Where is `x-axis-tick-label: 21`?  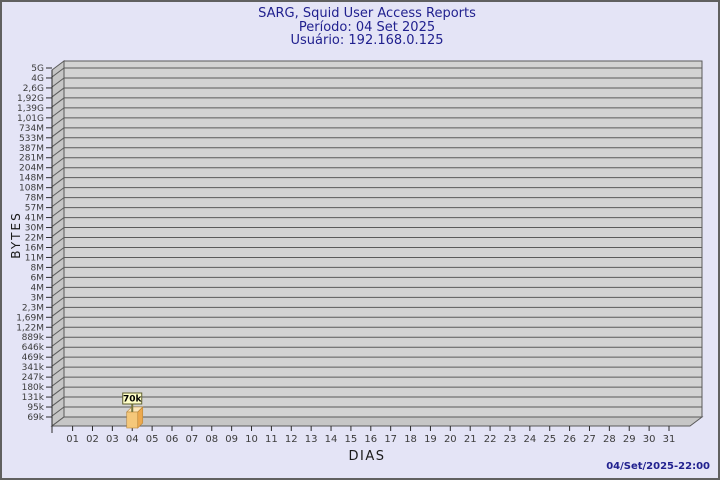 x-axis-tick-label: 21 is located at coordinates (470, 439).